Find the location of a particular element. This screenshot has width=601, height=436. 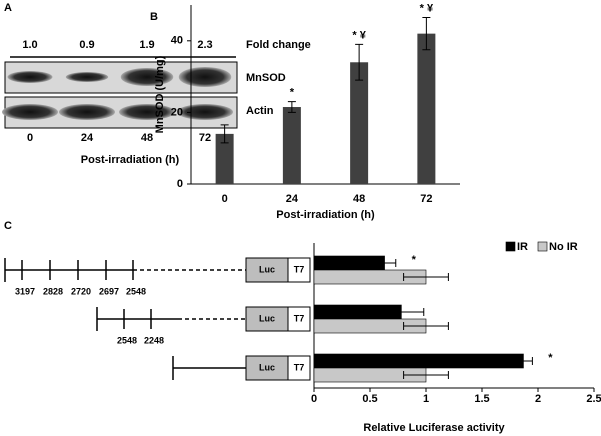

lane-label: 24 is located at coordinates (87, 138).